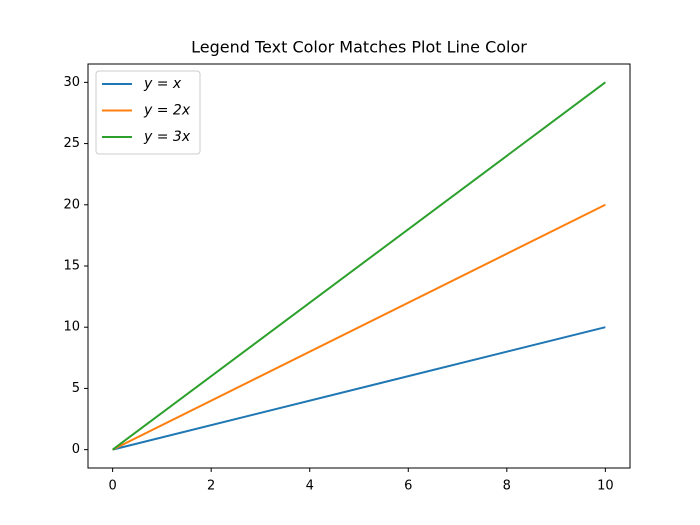  Describe the element at coordinates (71, 327) in the screenshot. I see `y-tick-label: 10` at that location.